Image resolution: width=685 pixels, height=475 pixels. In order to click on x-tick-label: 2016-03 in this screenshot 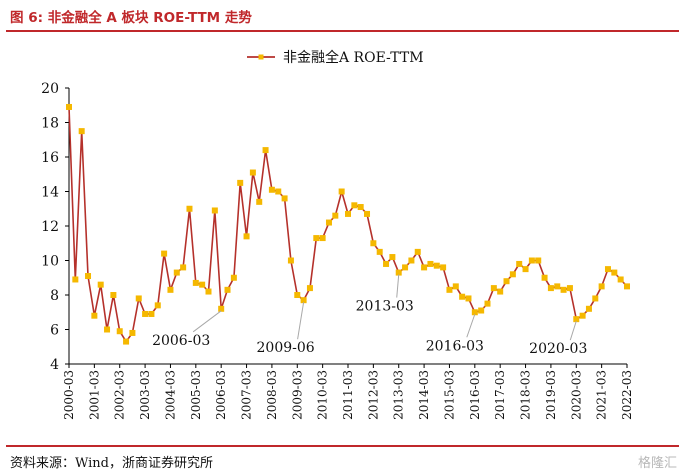, I will do `click(475, 395)`.